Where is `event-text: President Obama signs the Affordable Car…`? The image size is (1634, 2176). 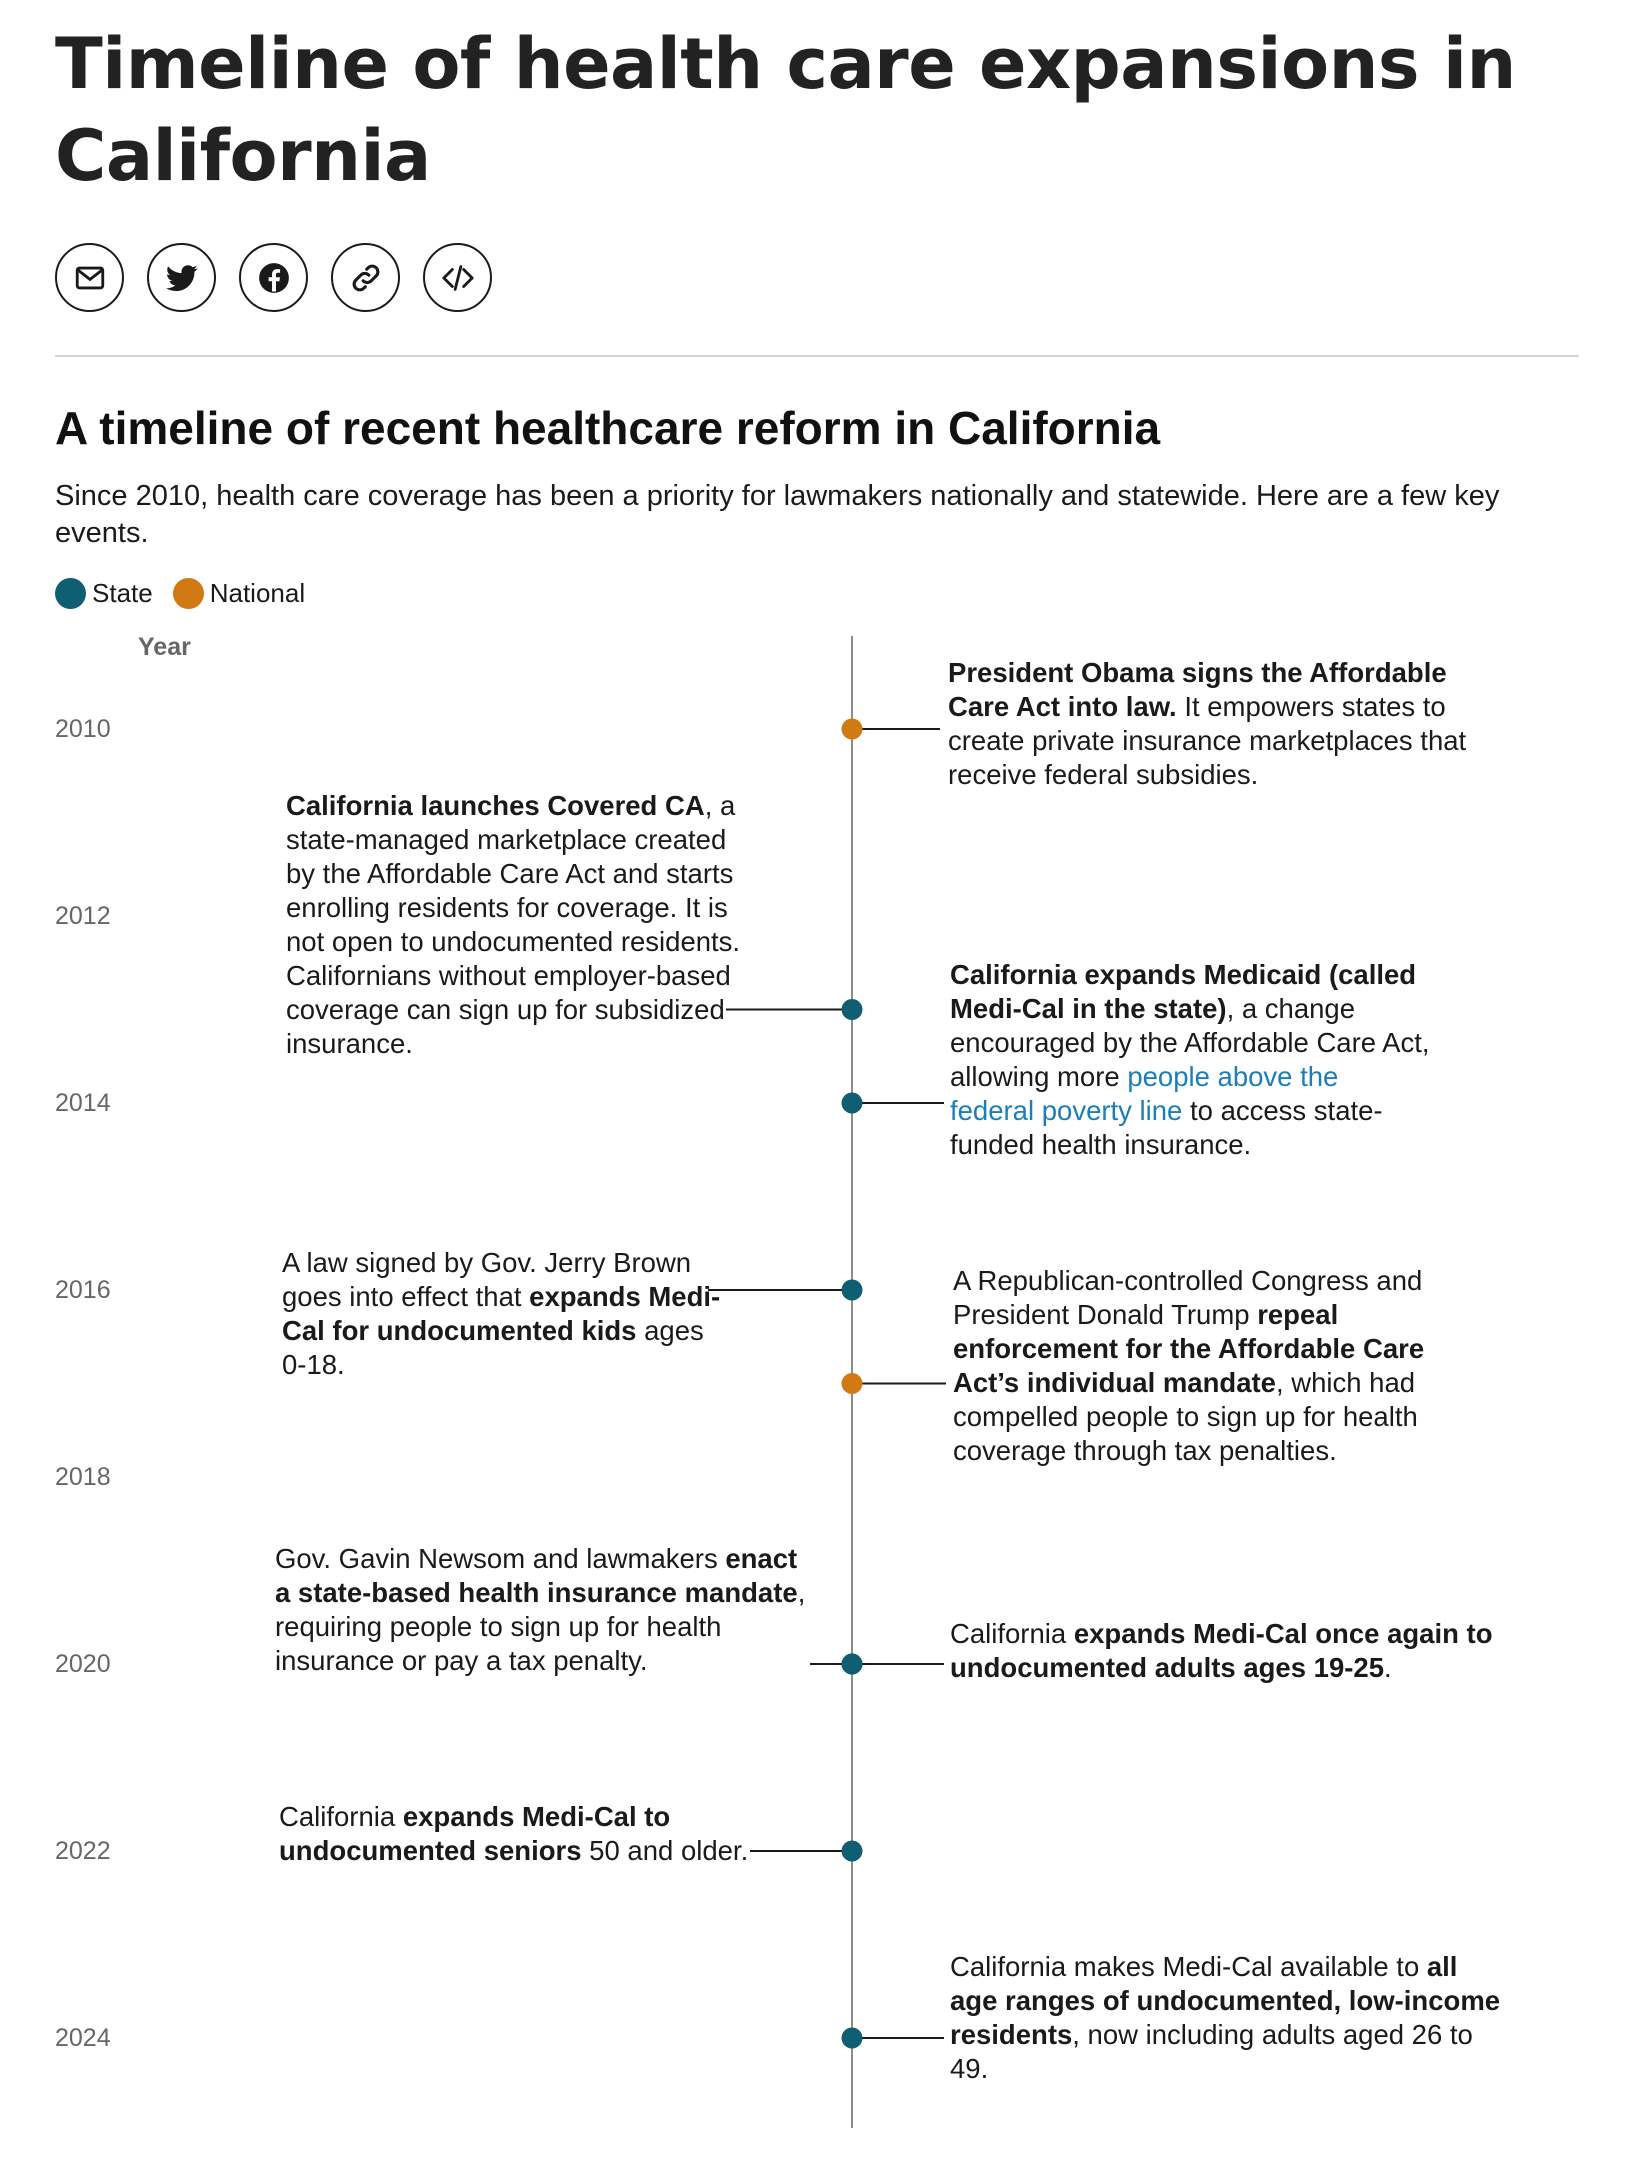
event-text: President Obama signs the Affordable Car… is located at coordinates (1207, 723).